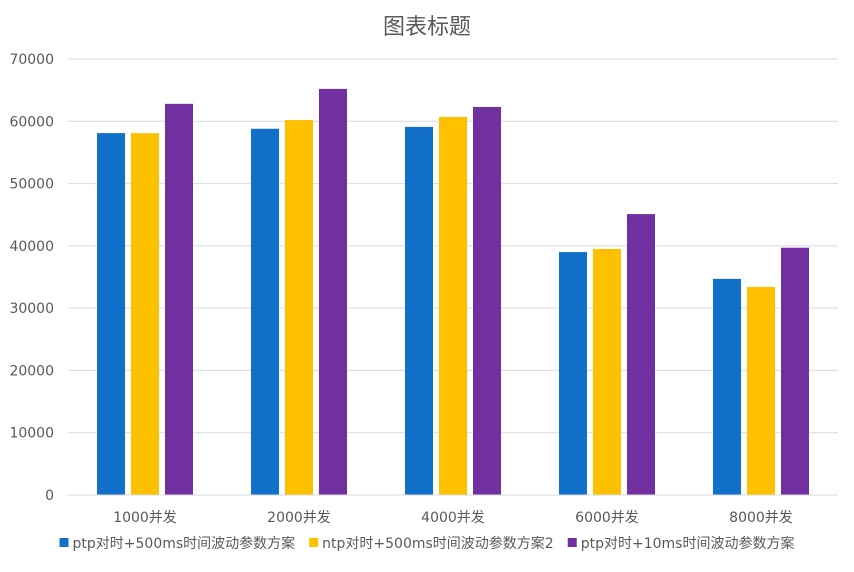  What do you see at coordinates (31, 247) in the screenshot?
I see `y-tick-label: 40000` at bounding box center [31, 247].